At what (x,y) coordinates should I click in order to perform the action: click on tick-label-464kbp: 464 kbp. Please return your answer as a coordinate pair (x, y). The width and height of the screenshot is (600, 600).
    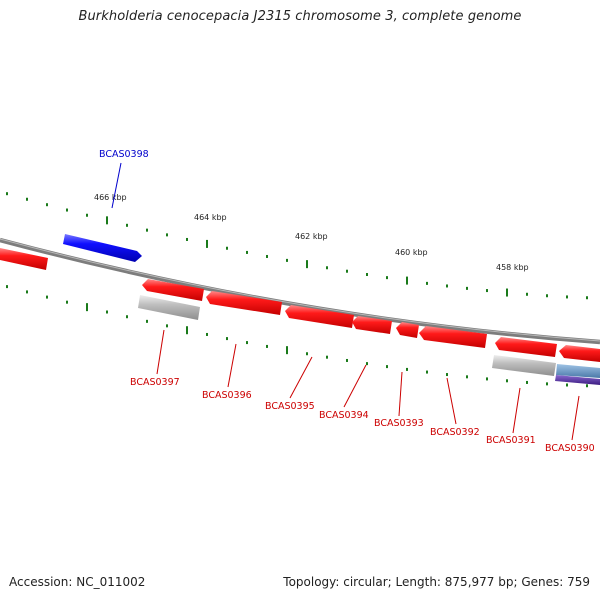
    Looking at the image, I should click on (210, 217).